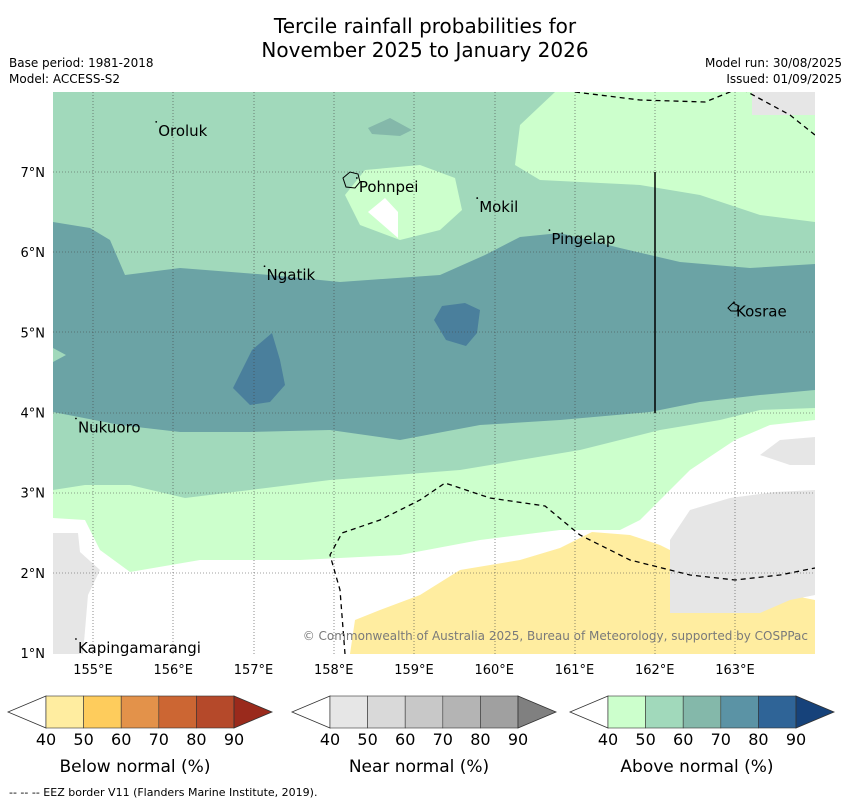 This screenshot has height=804, width=850. I want to click on place-label: Ngatik, so click(291, 275).